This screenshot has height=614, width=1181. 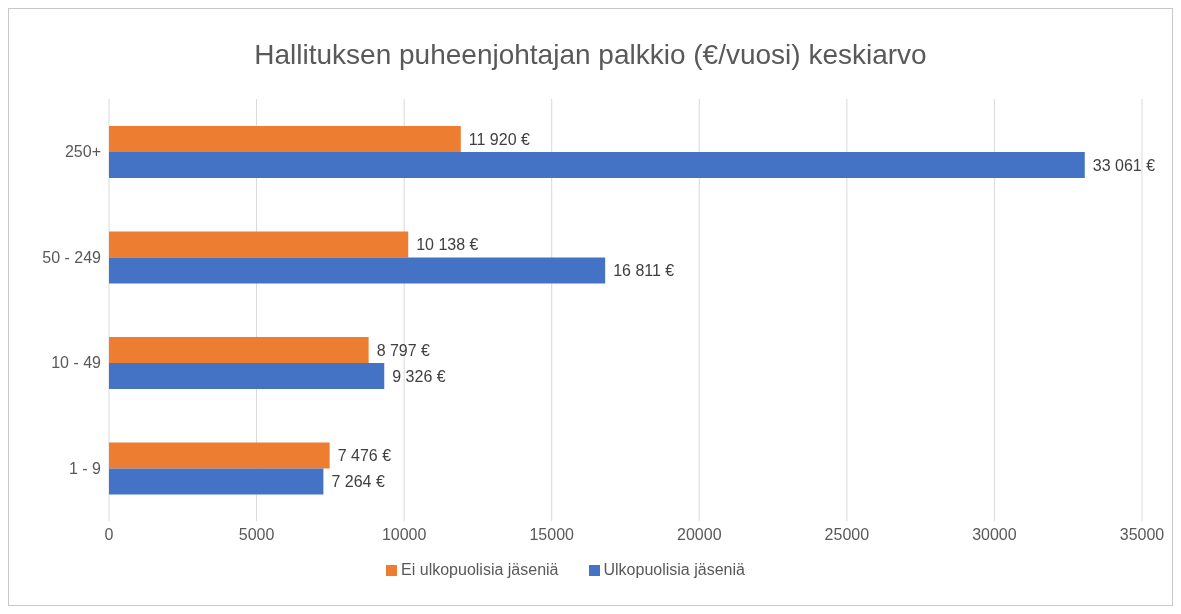 I want to click on x-tick-label: 20000, so click(x=699, y=535).